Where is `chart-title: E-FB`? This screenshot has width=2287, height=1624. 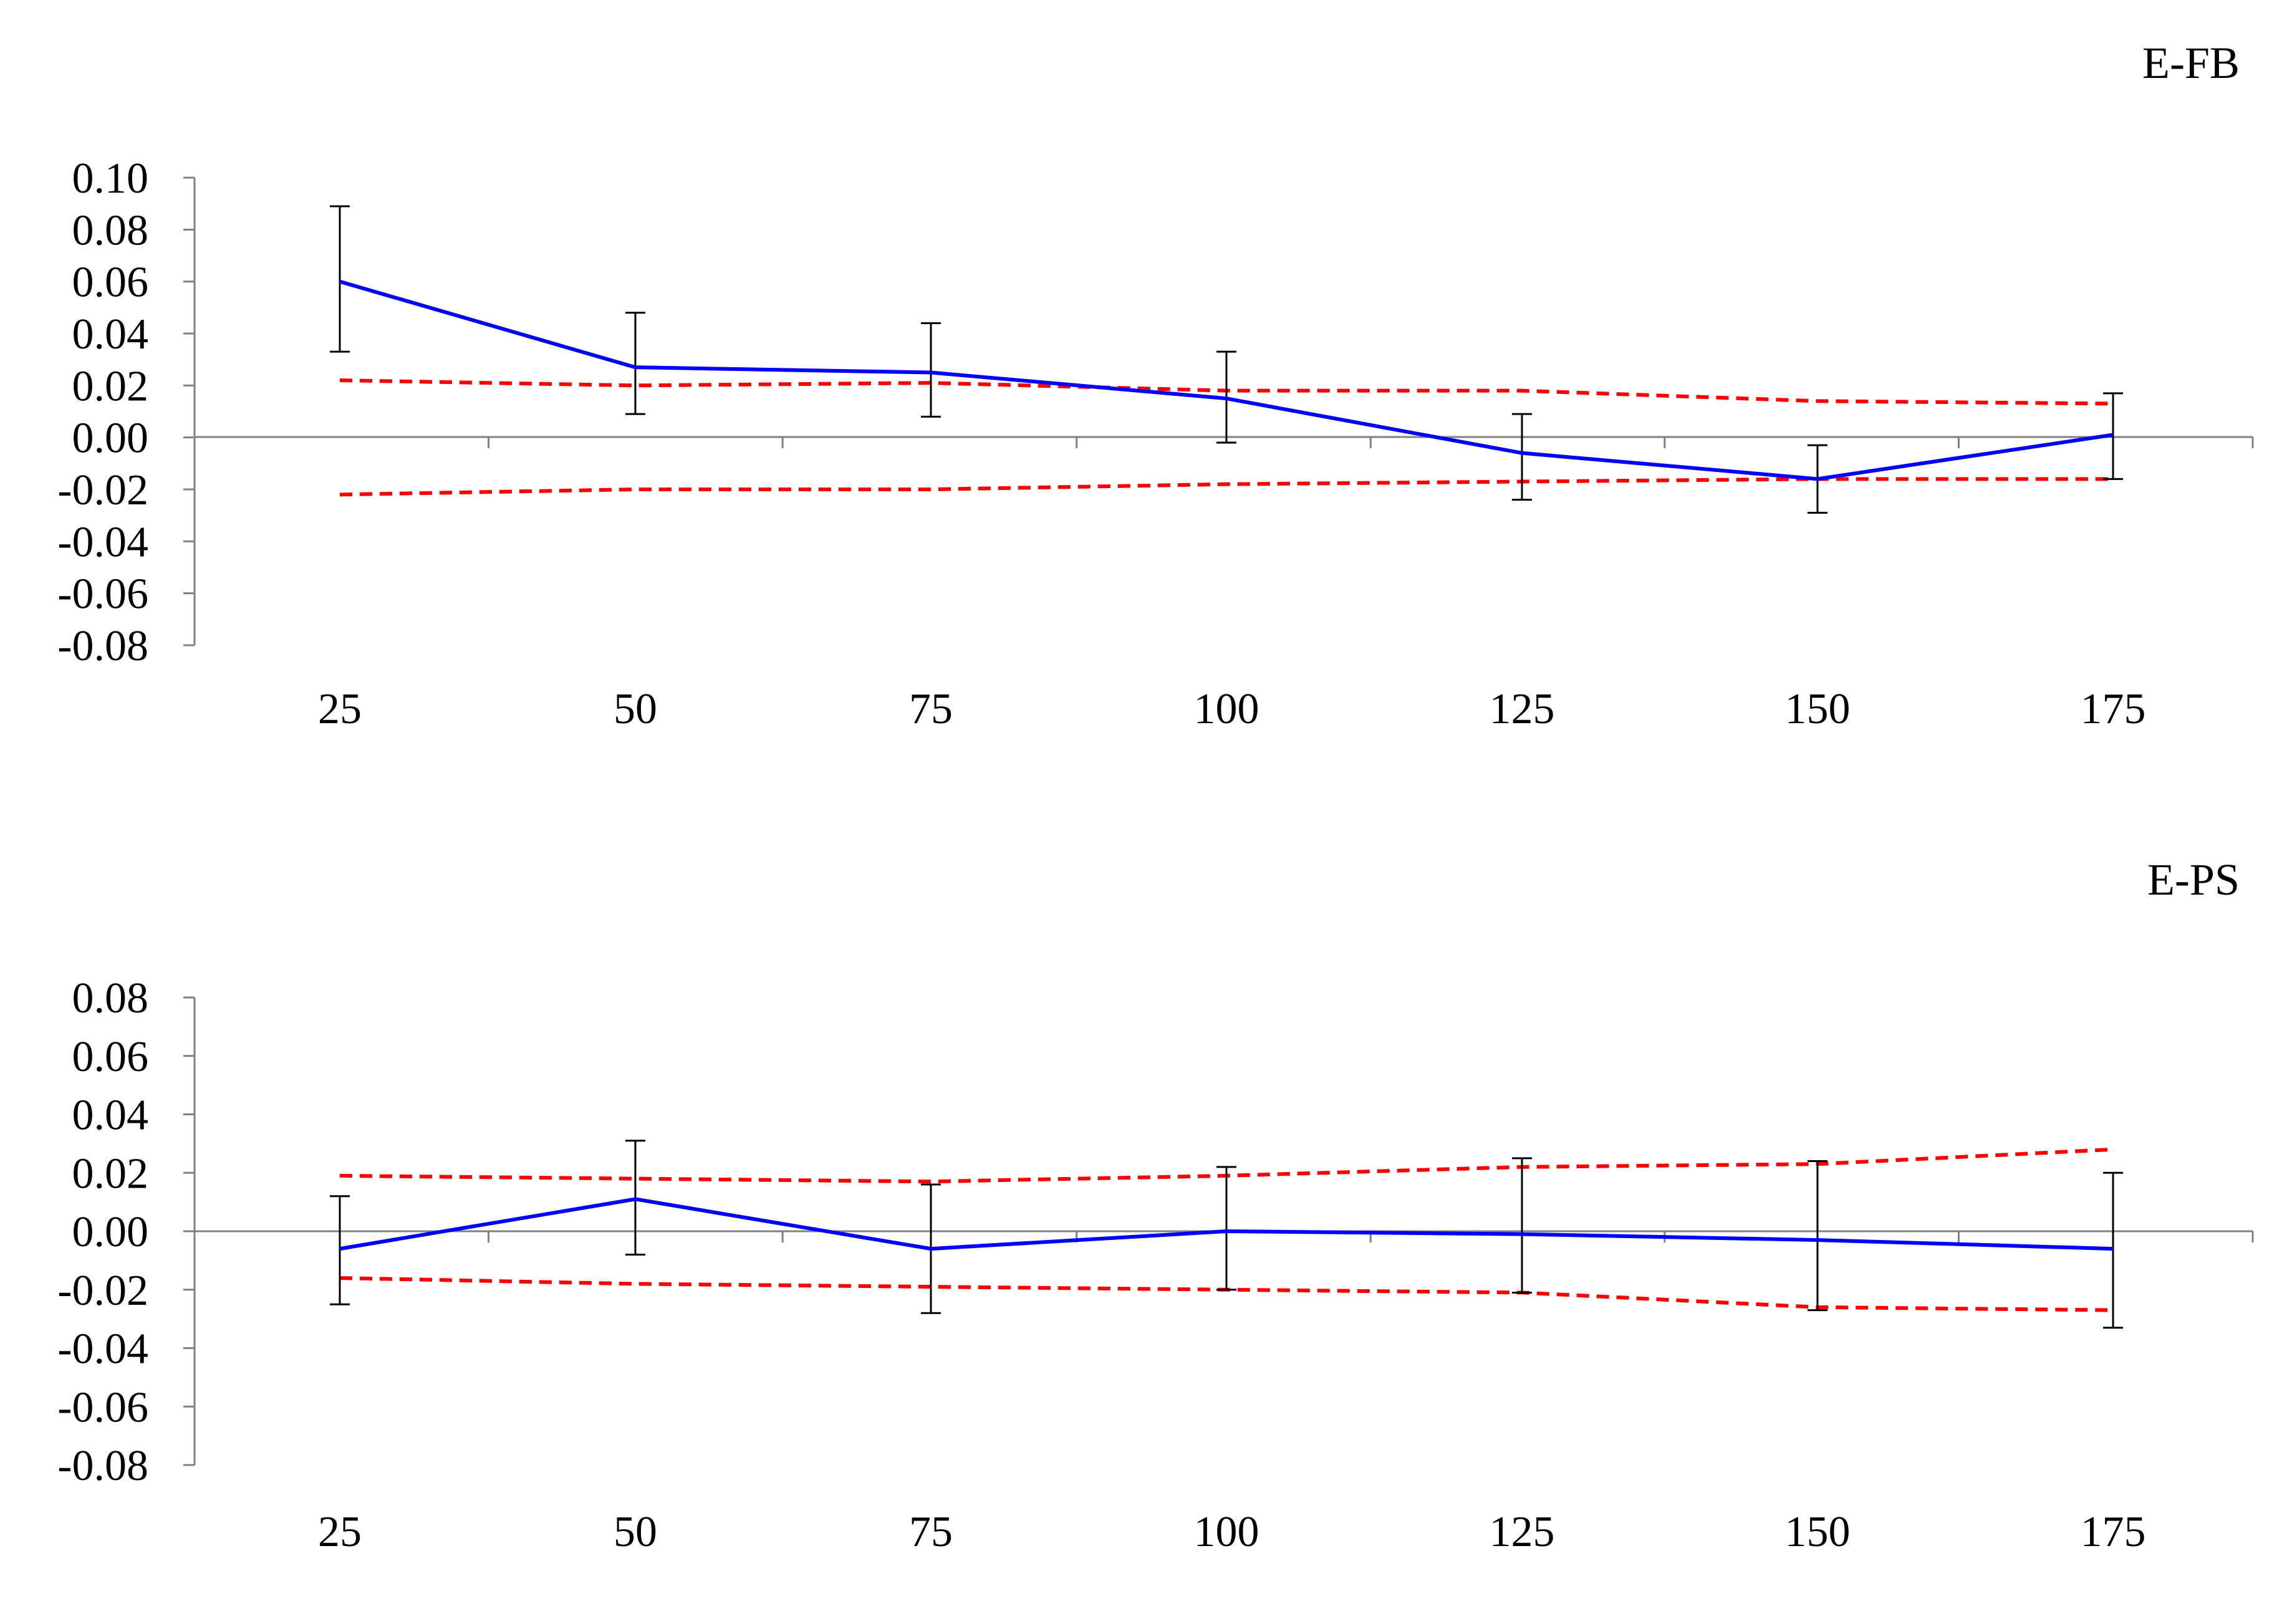 chart-title: E-FB is located at coordinates (2191, 63).